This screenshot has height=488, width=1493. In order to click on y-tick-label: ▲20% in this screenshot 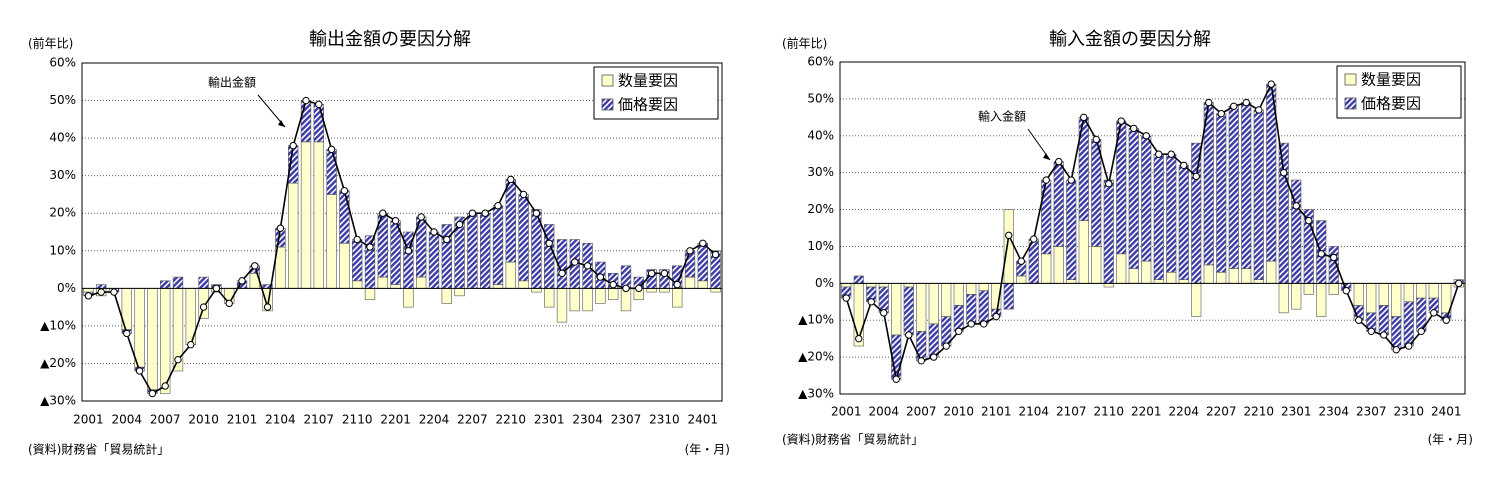, I will do `click(58, 363)`.